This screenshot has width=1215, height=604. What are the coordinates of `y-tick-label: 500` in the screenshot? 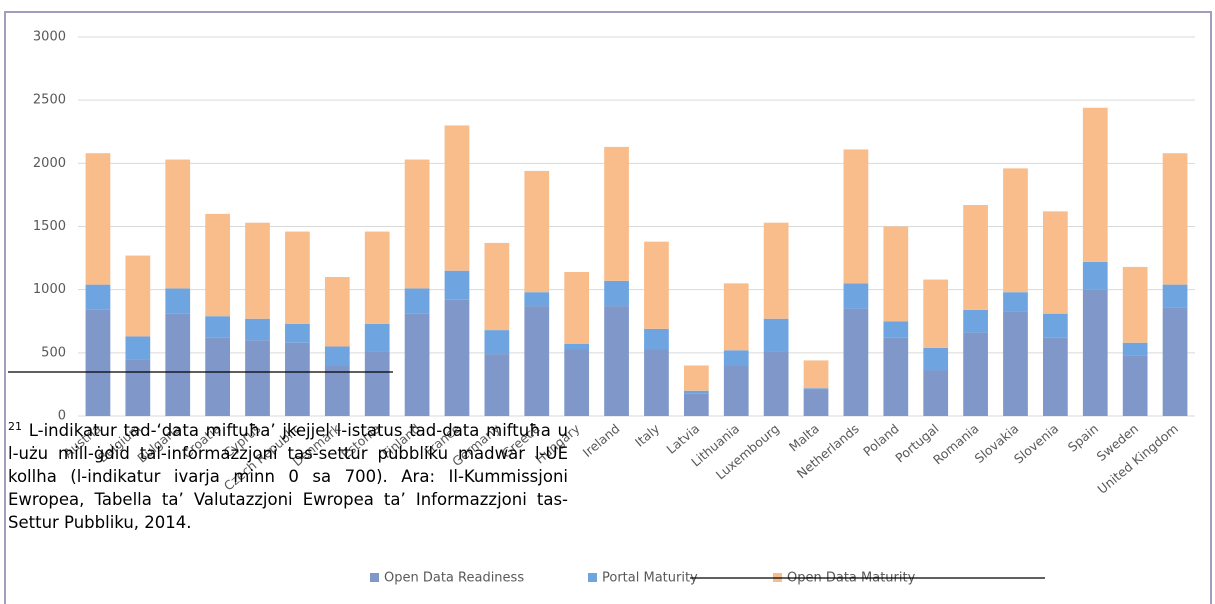 It's located at (53, 352).